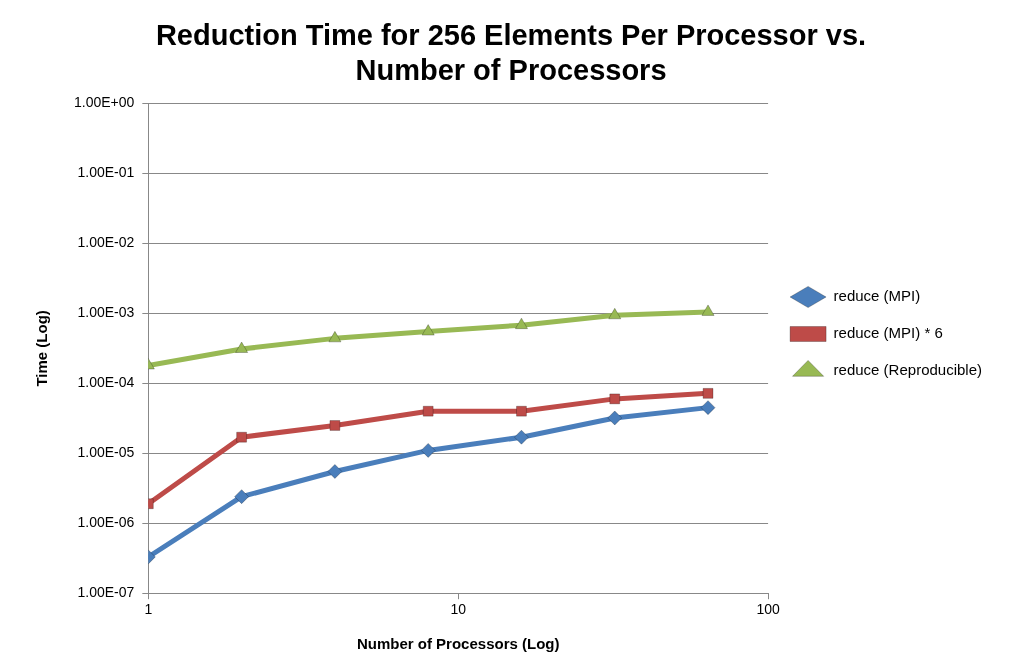  Describe the element at coordinates (106, 312) in the screenshot. I see `y-tick-label: 1.00E-03` at that location.